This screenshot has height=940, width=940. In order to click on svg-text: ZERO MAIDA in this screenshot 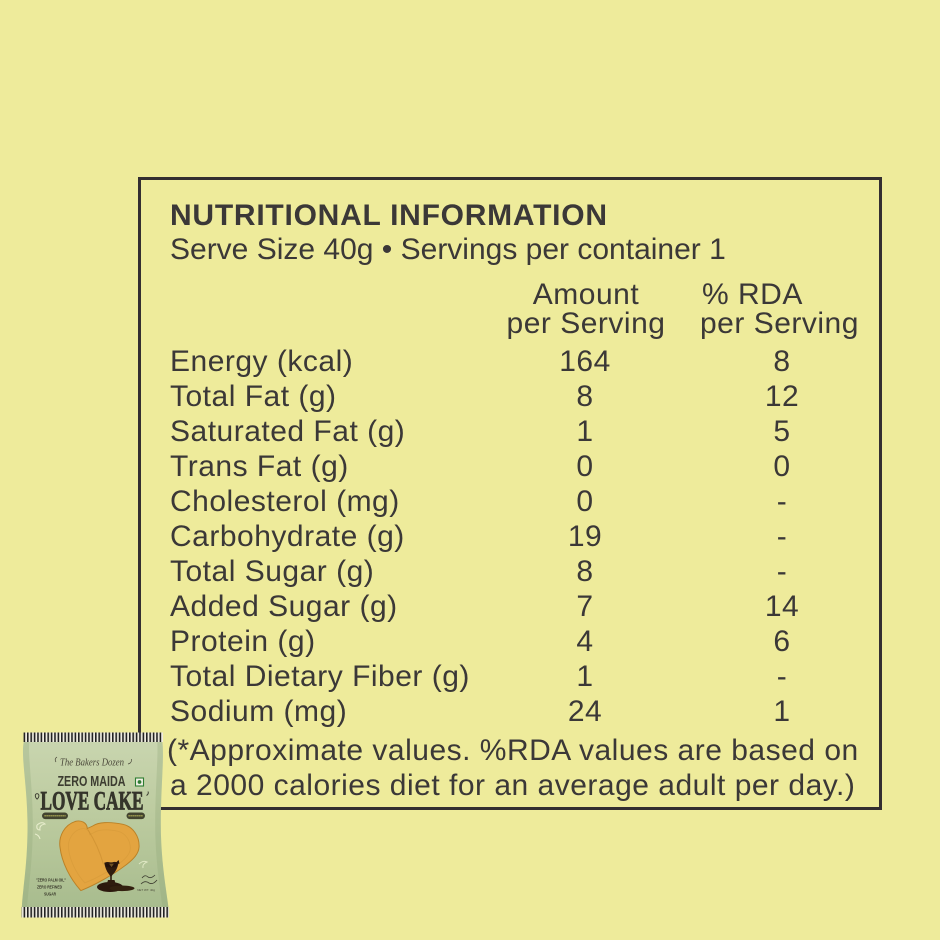, I will do `click(92, 781)`.